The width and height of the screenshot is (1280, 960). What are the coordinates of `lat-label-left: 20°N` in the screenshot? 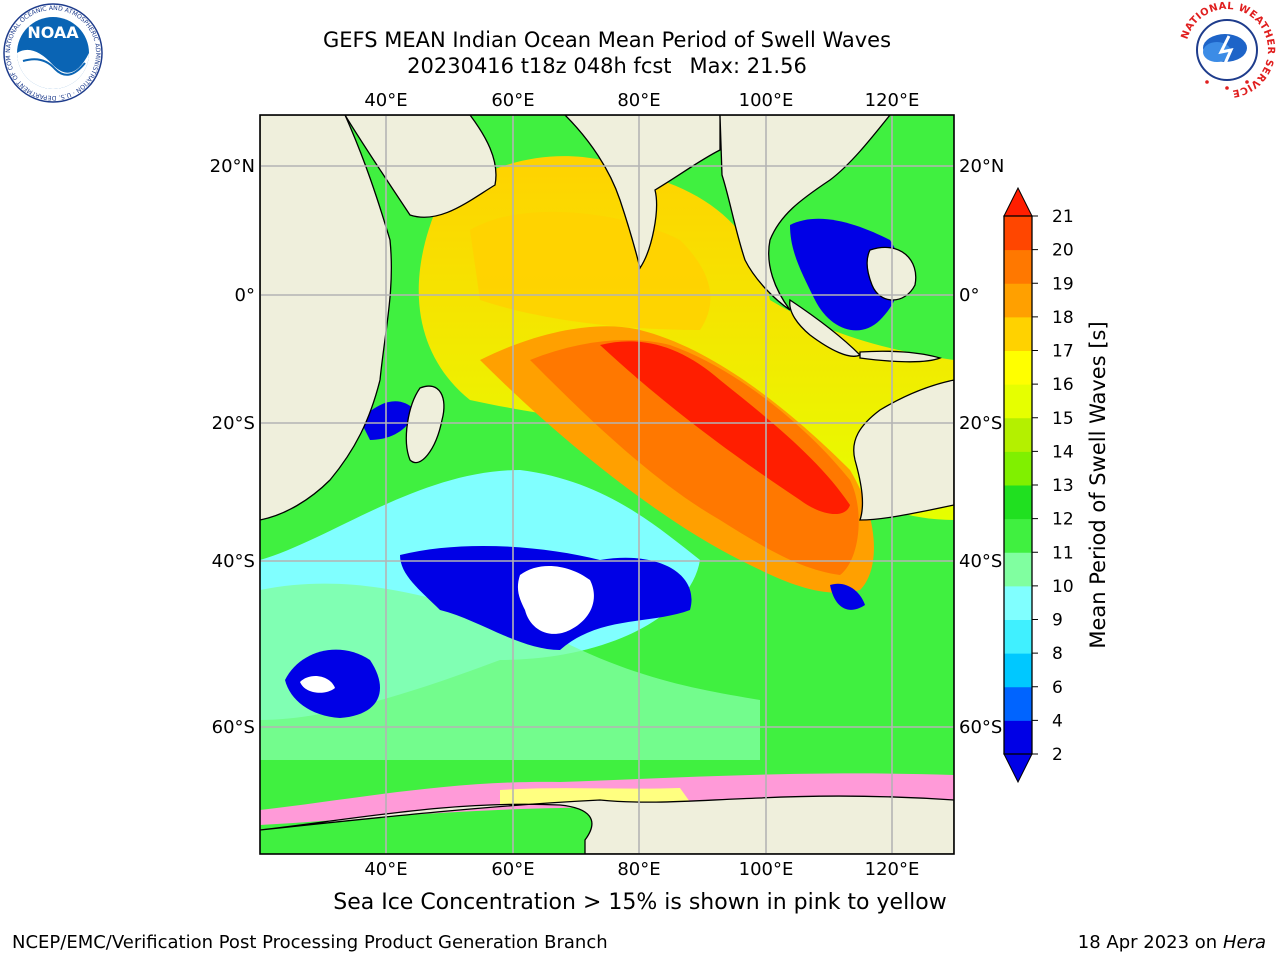 It's located at (232, 166).